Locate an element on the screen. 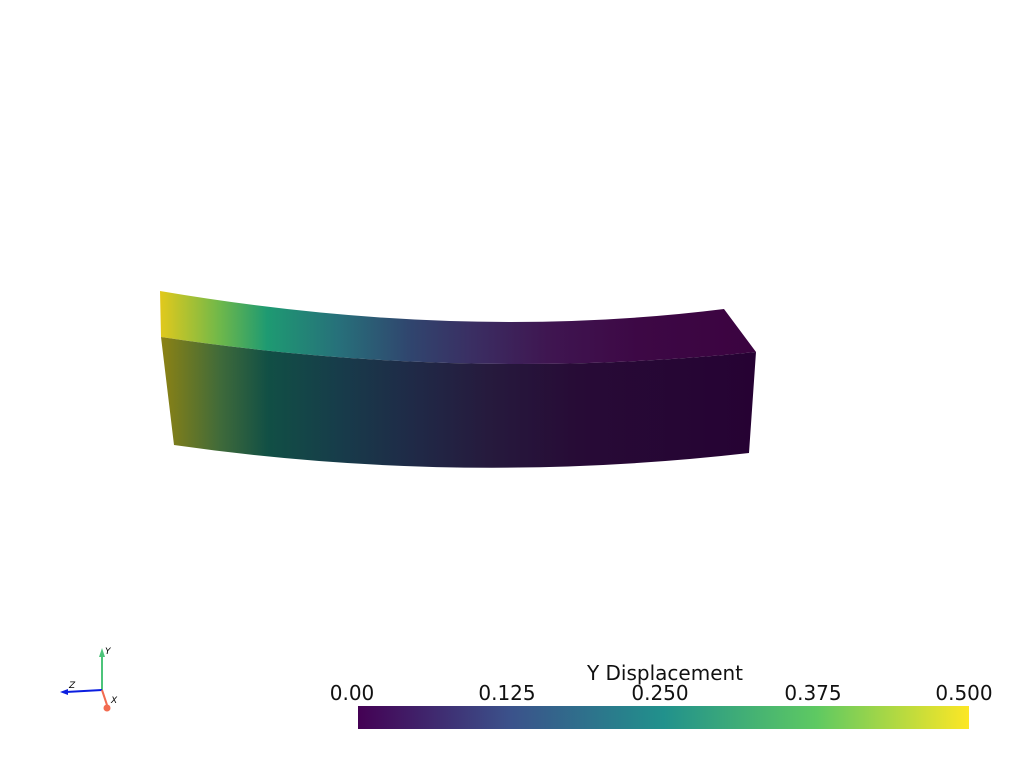 The height and width of the screenshot is (768, 1024). scalar-bar-tick: 0.375 is located at coordinates (813, 693).